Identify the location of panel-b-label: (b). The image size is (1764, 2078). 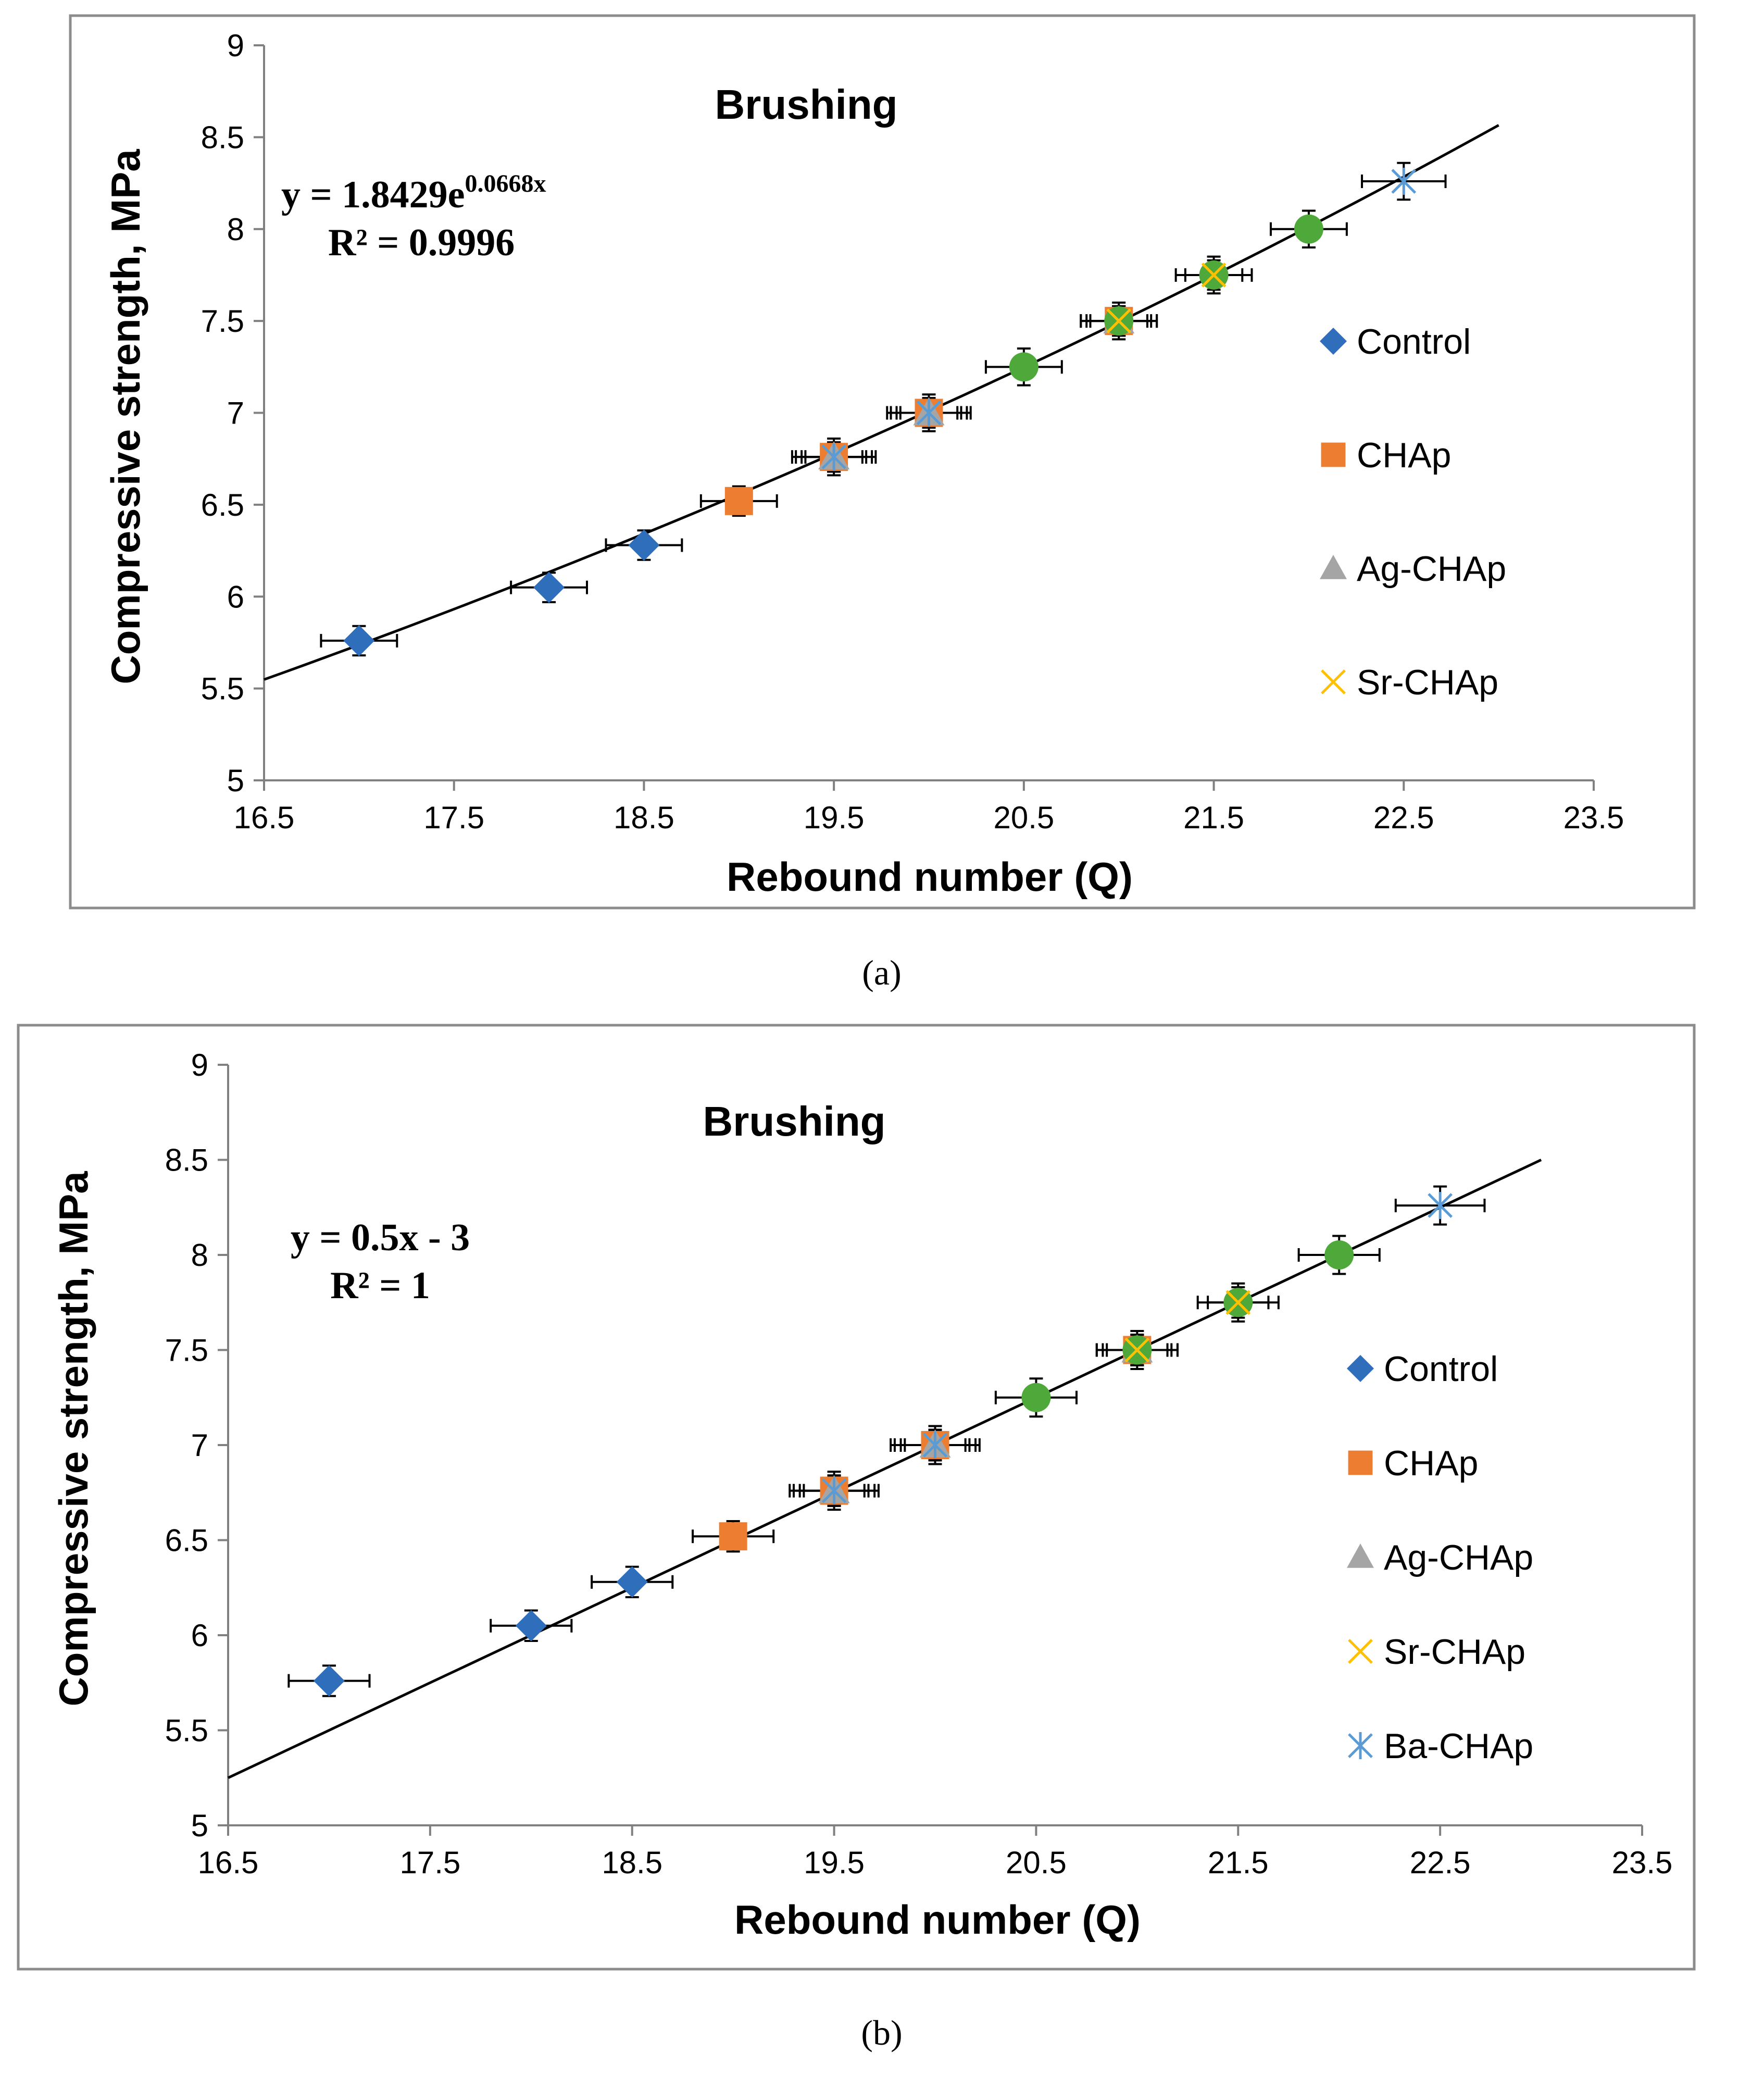
(881, 2032).